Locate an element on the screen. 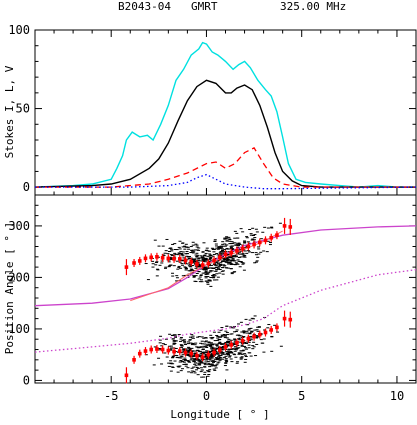 The image size is (417, 425). x-axis-label: Longitude [ ° ] is located at coordinates (219, 414).